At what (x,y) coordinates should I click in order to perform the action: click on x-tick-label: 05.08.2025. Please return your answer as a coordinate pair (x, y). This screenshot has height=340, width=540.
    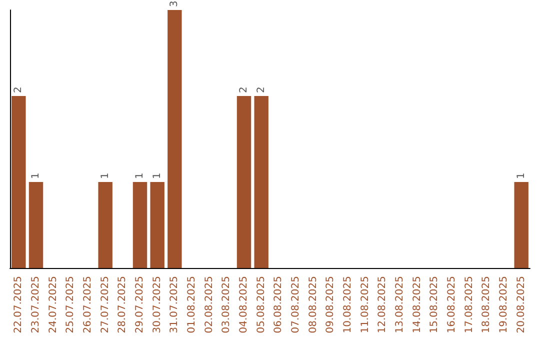
    Looking at the image, I should click on (261, 305).